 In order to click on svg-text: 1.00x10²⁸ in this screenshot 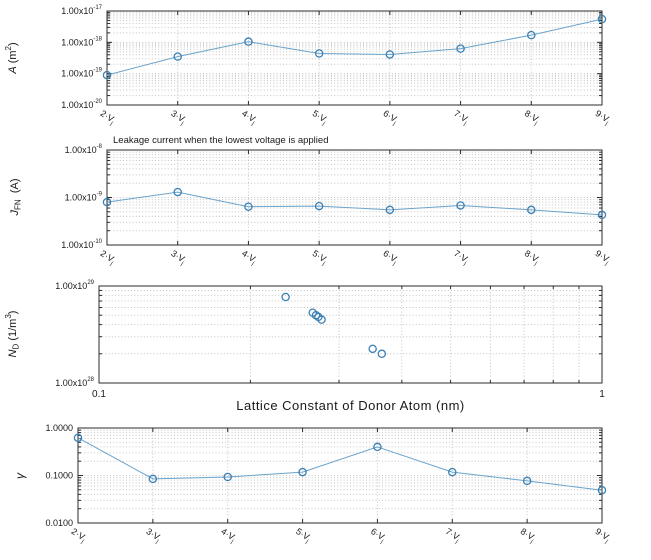, I will do `click(74, 382)`.